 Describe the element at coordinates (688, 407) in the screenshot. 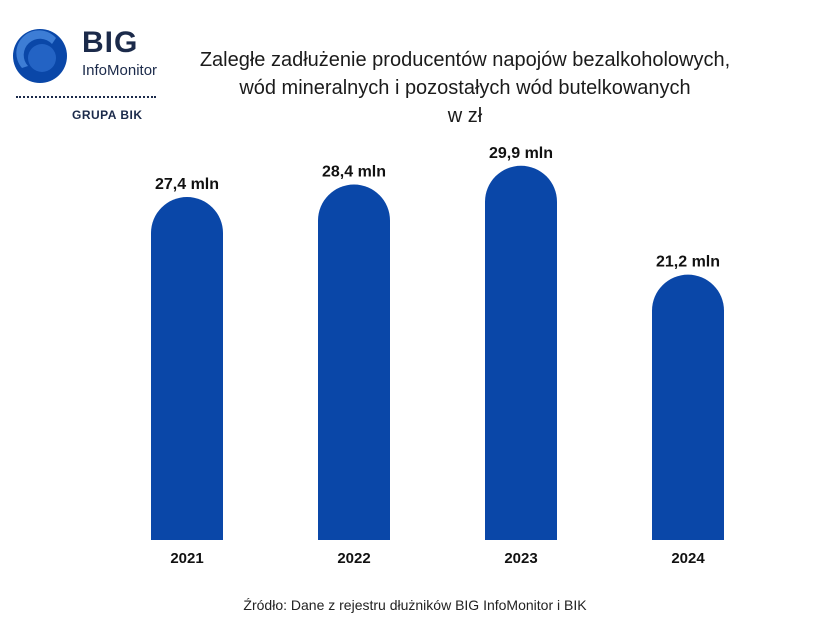

I see `bar-2024` at that location.